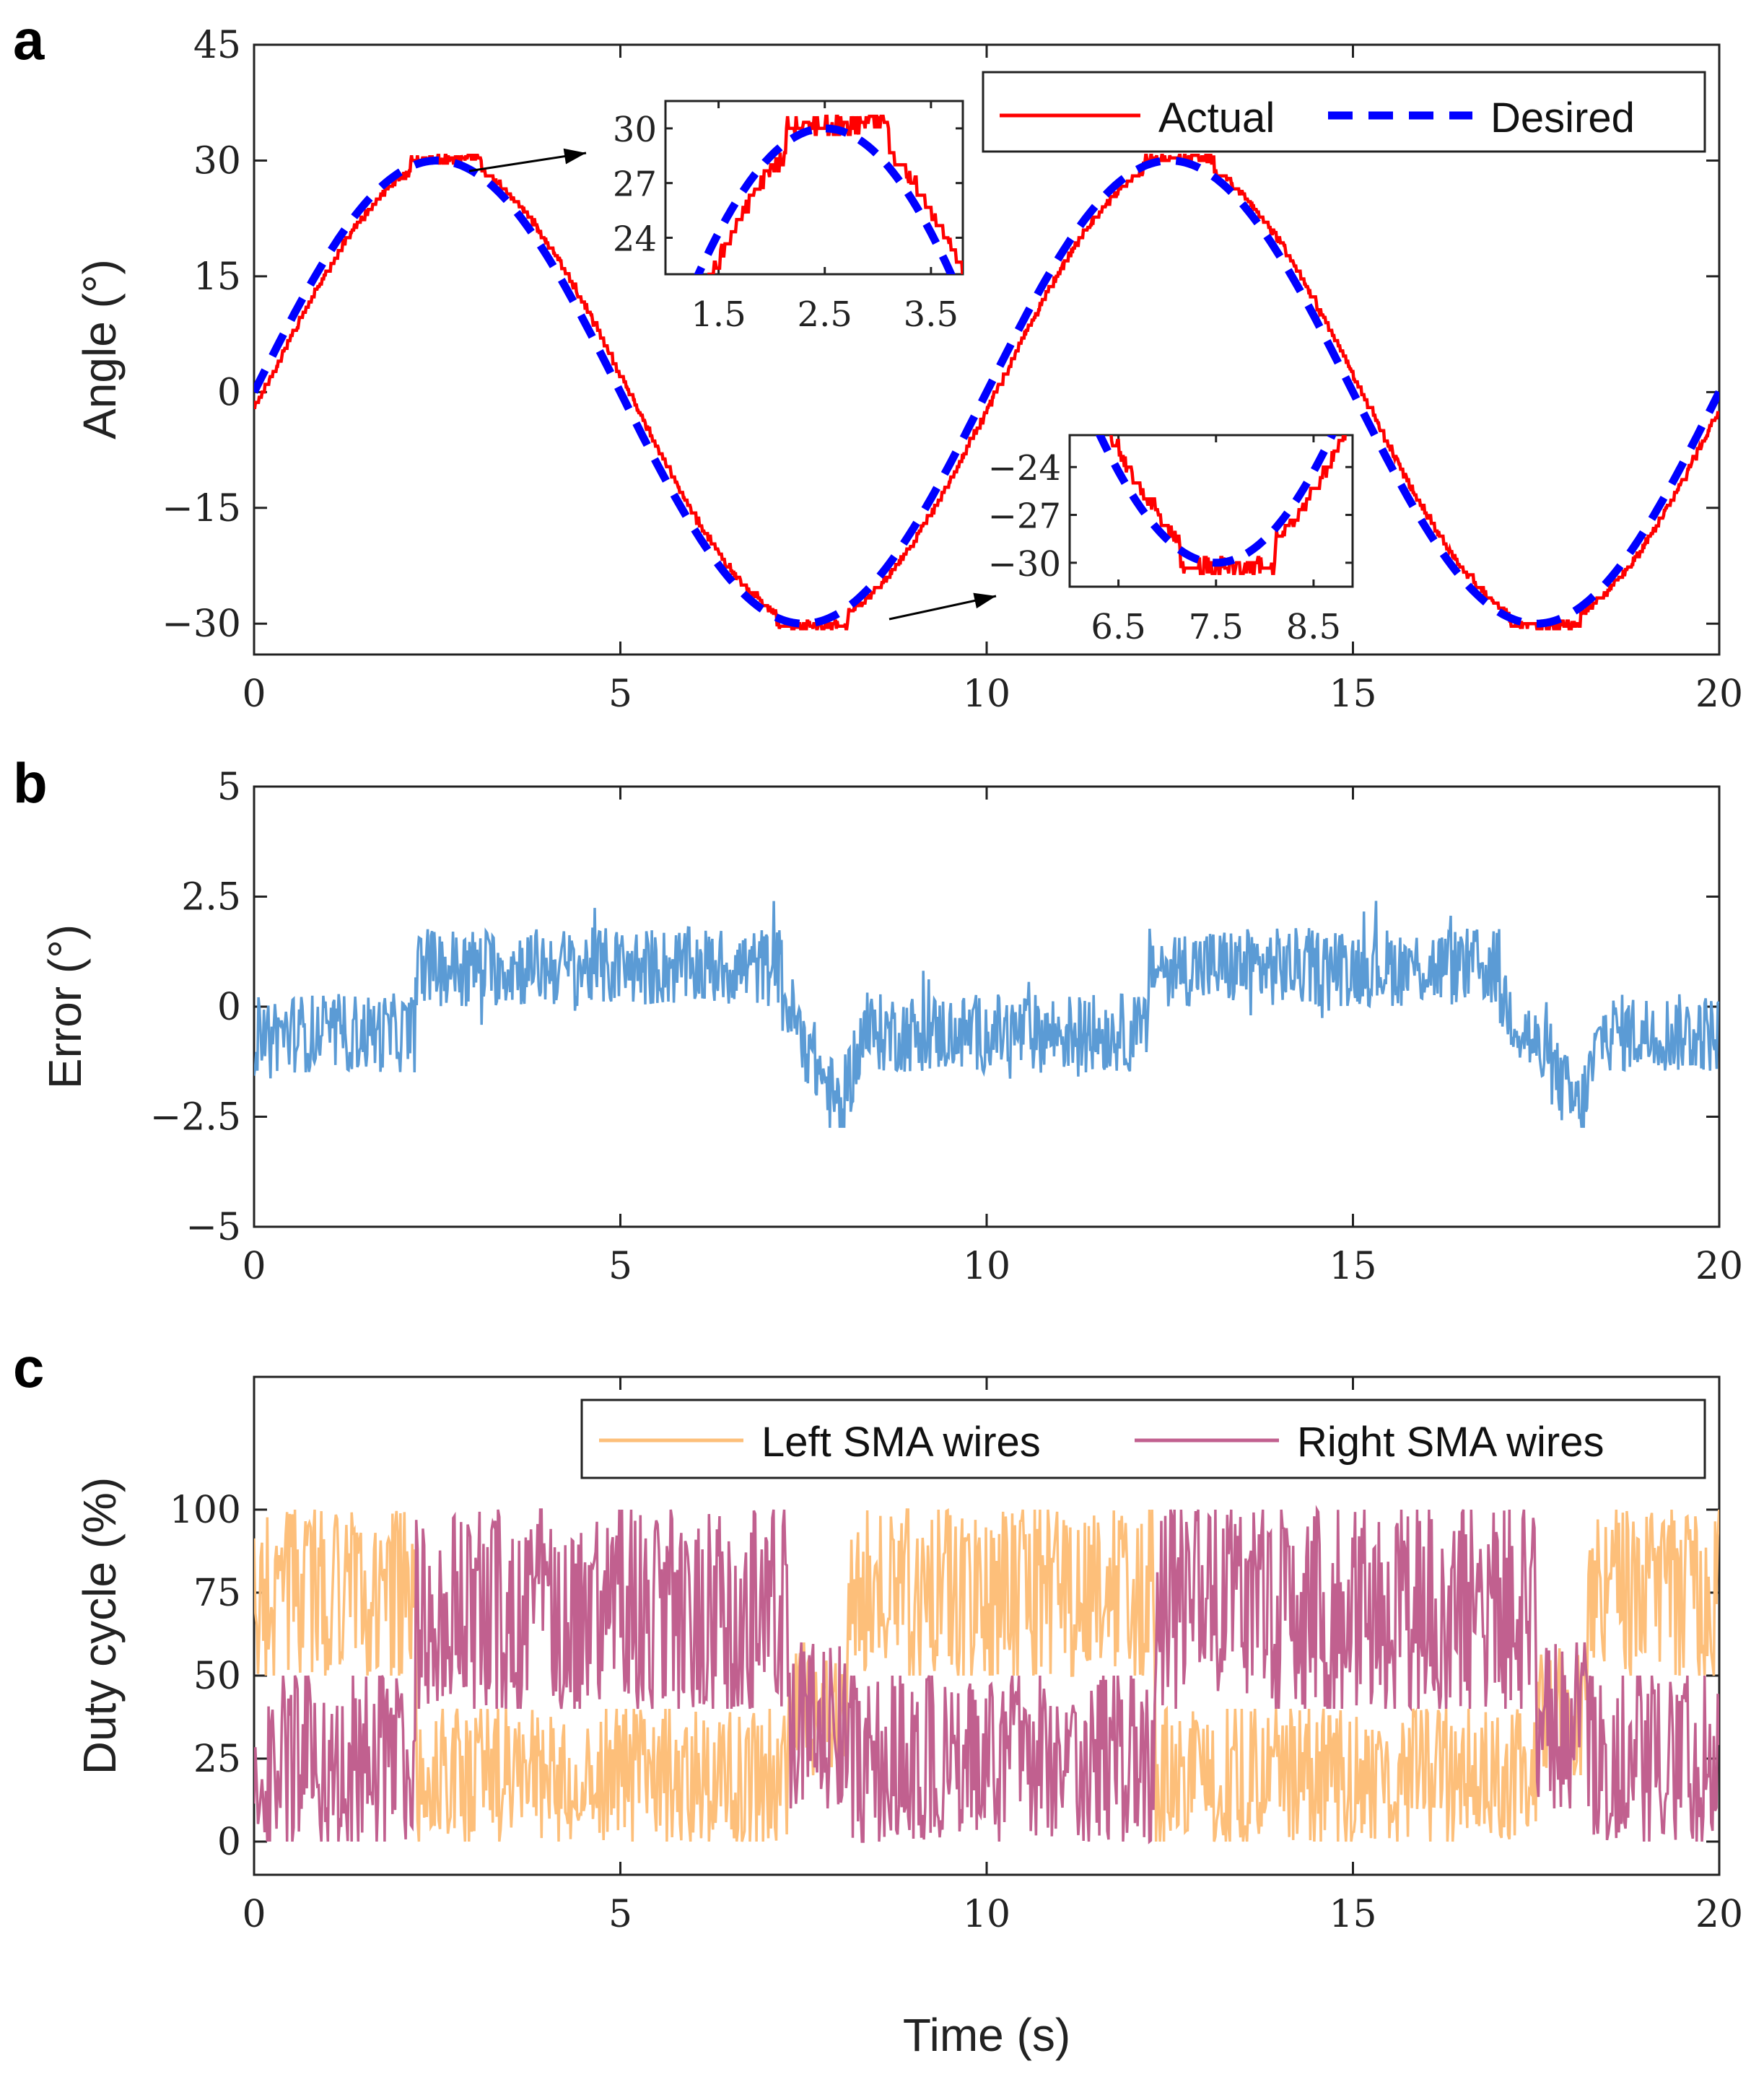  Describe the element at coordinates (213, 1227) in the screenshot. I see `error-ytick-label: −5` at that location.